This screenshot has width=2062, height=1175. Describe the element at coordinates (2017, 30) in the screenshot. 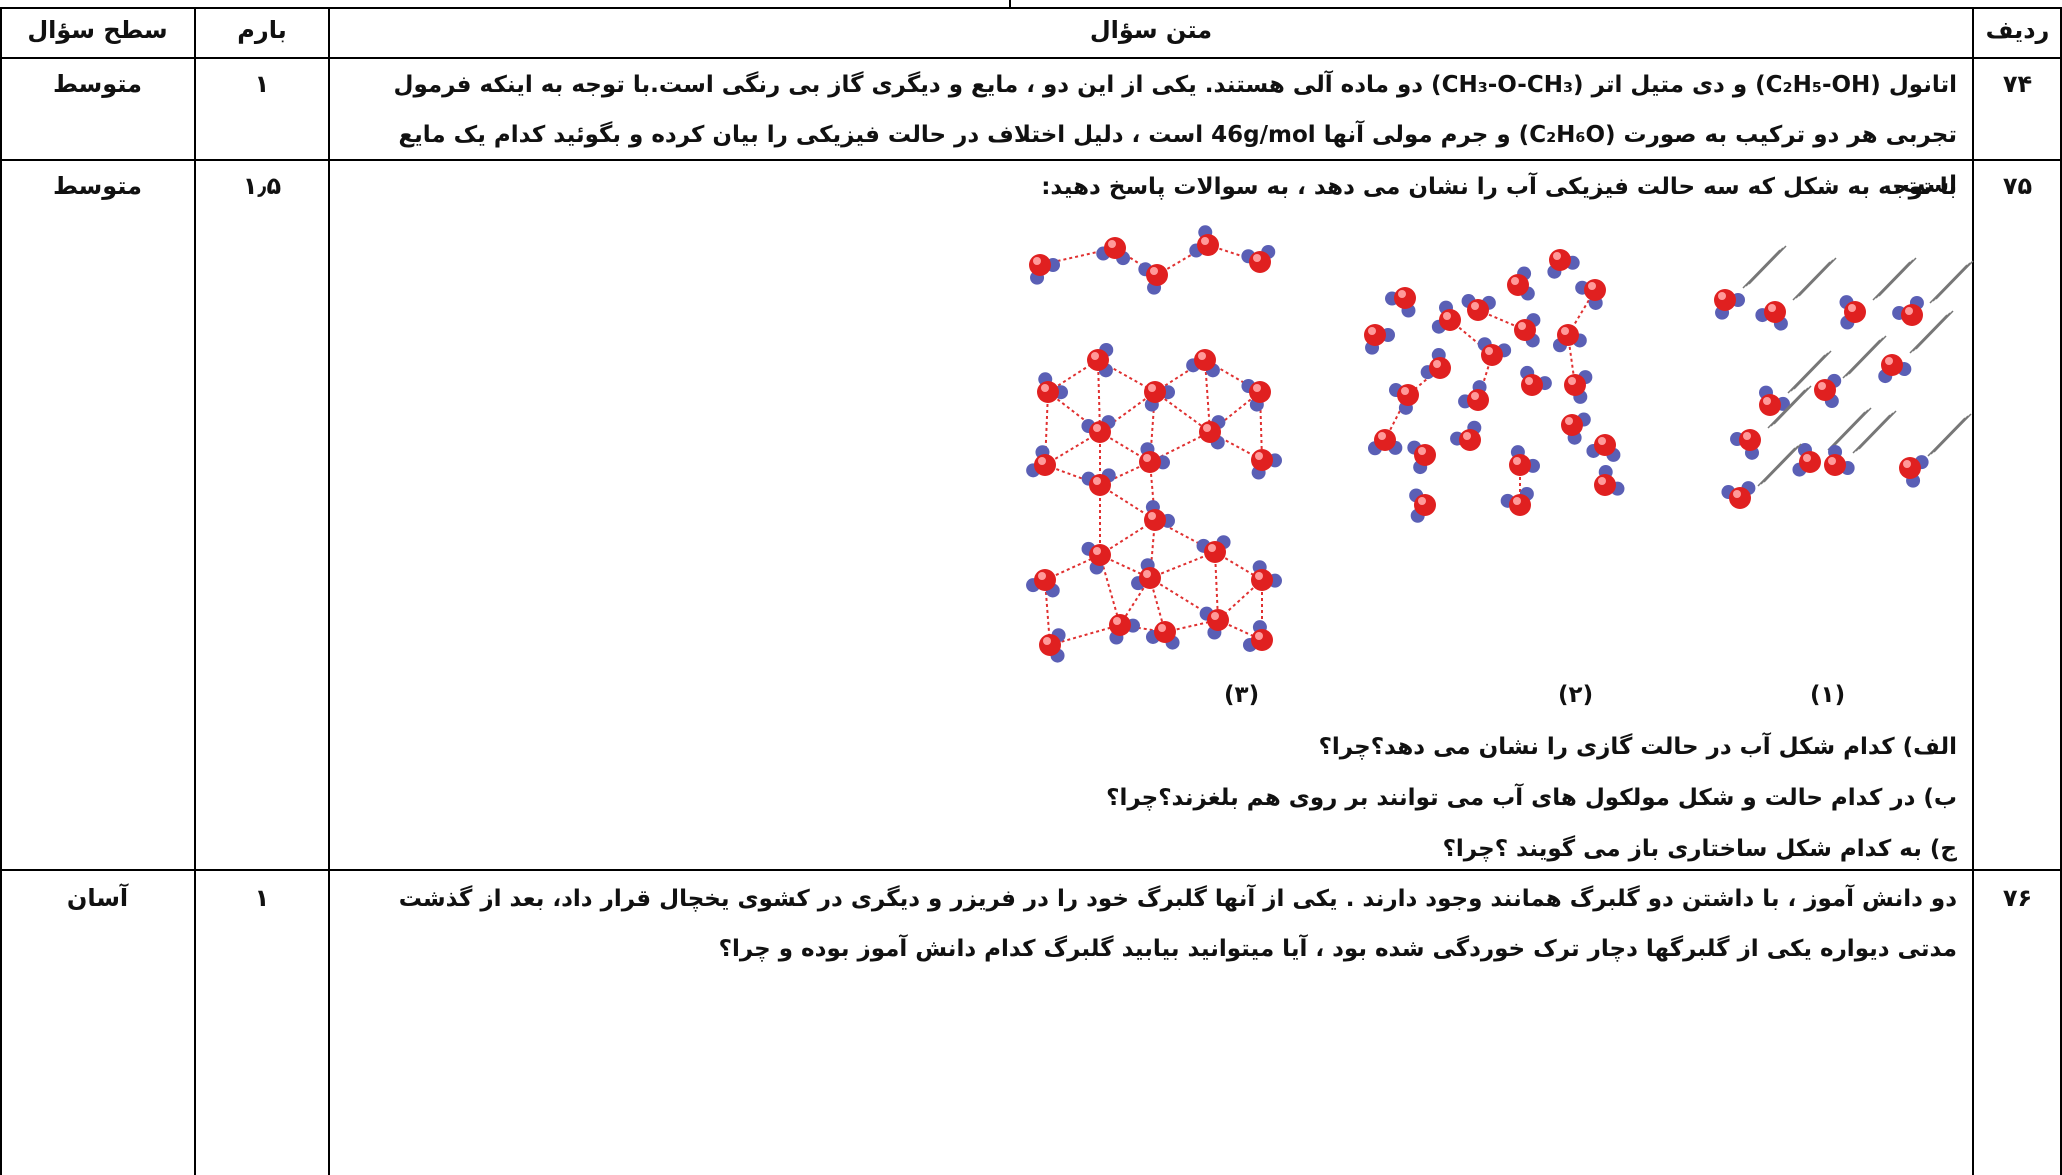

I see `header-cell: ردیف` at that location.